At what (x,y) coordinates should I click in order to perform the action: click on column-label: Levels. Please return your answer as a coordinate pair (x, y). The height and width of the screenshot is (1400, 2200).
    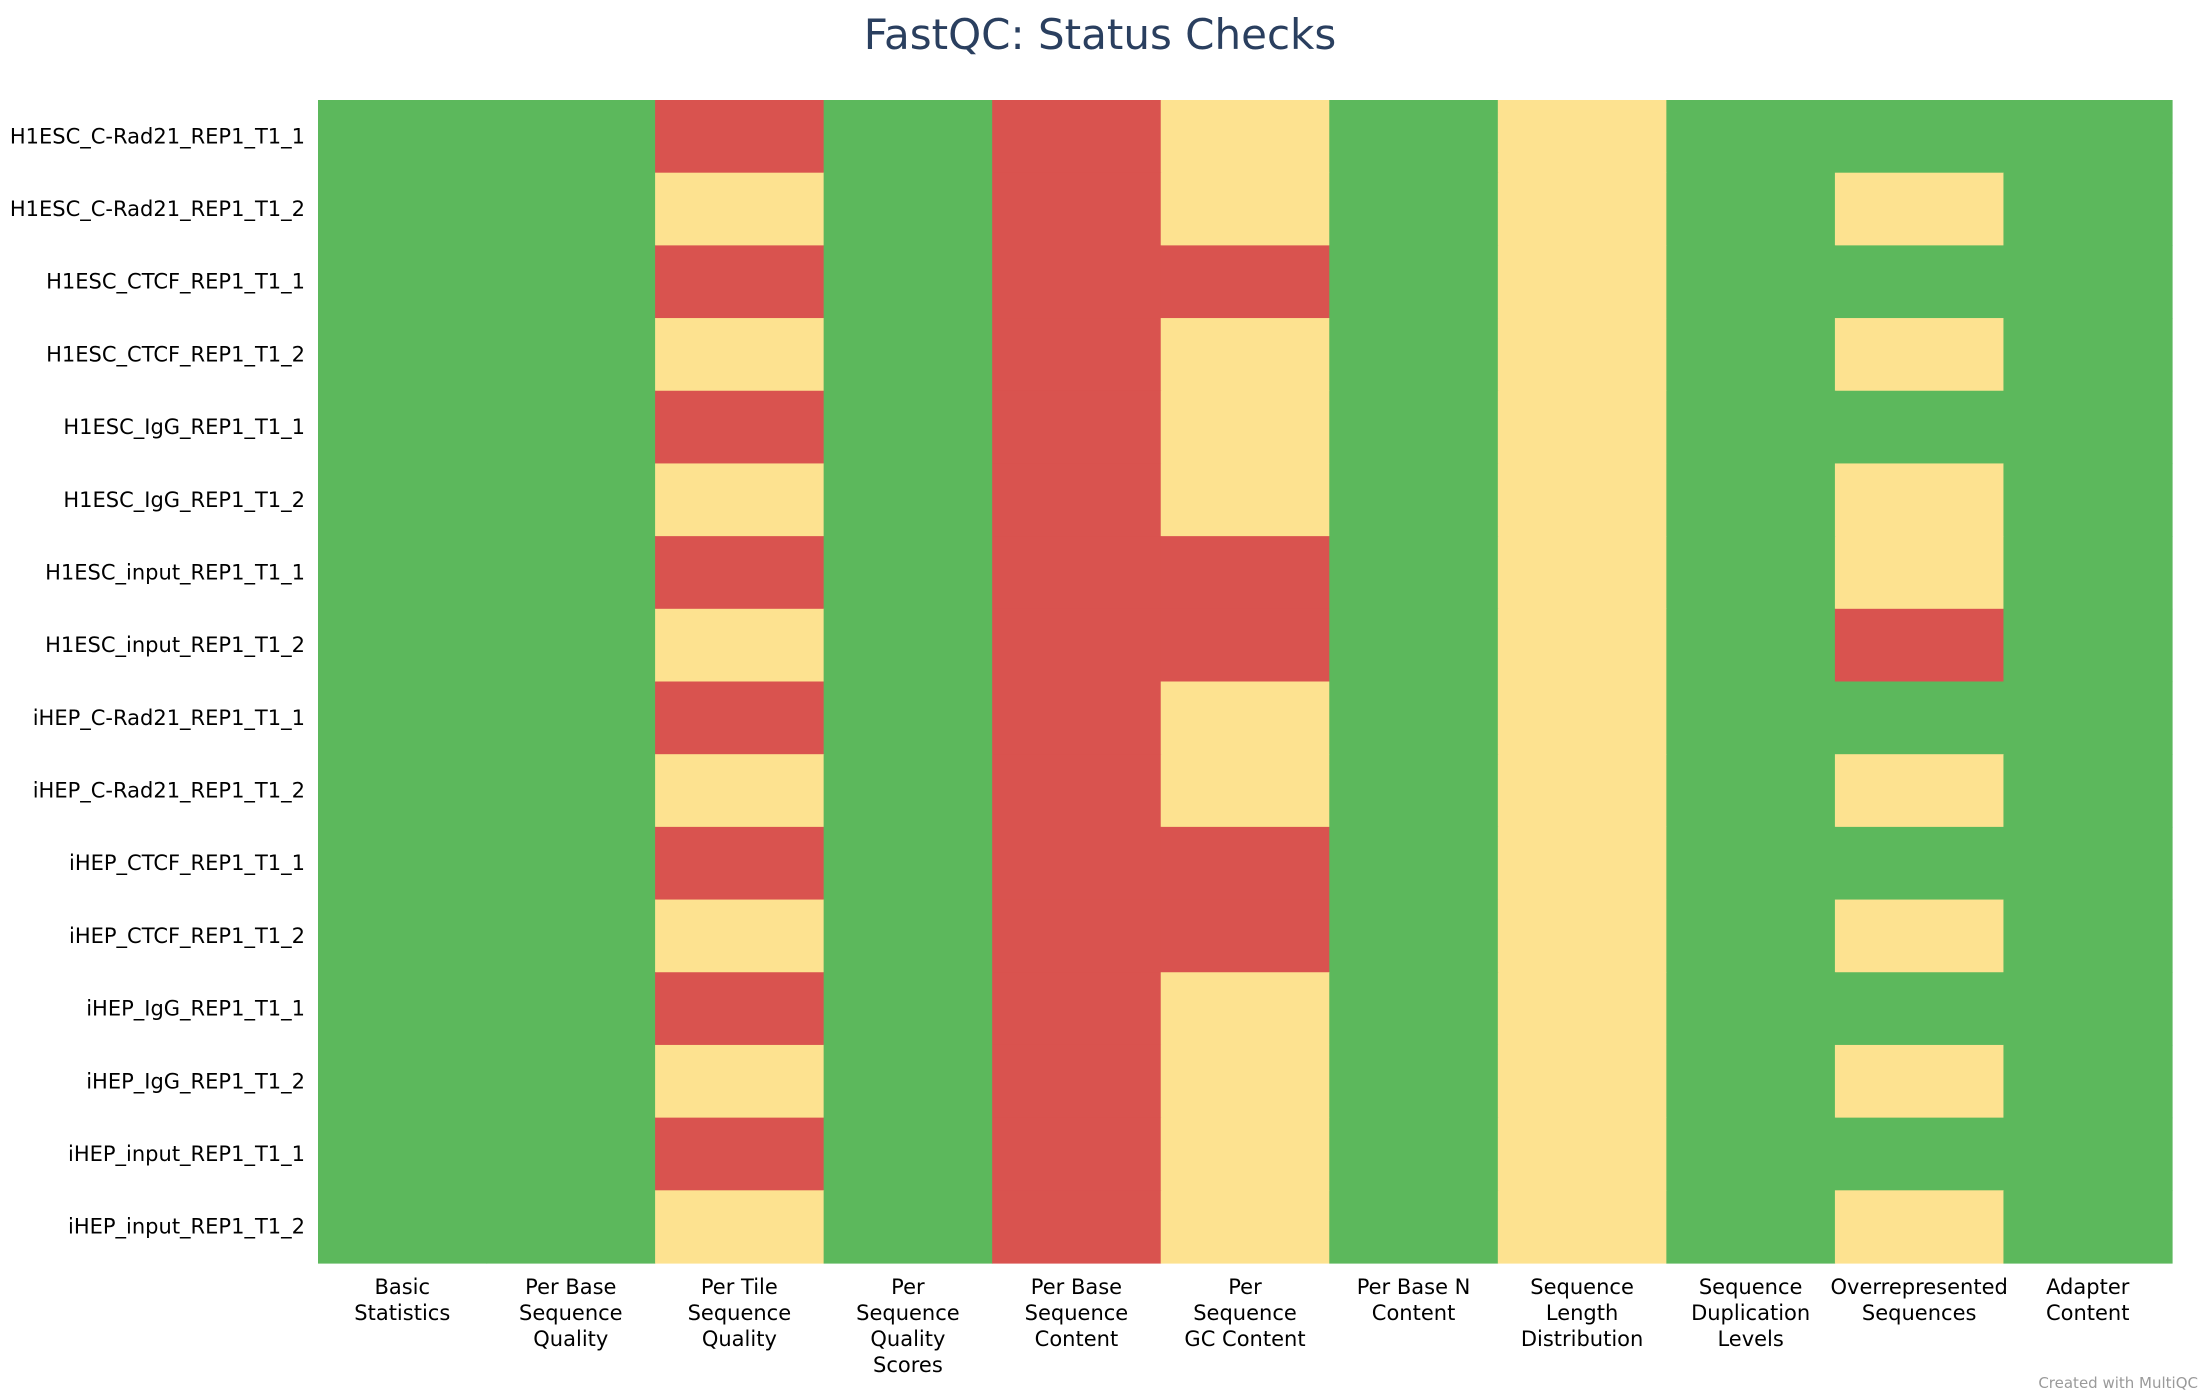
    Looking at the image, I should click on (1750, 1339).